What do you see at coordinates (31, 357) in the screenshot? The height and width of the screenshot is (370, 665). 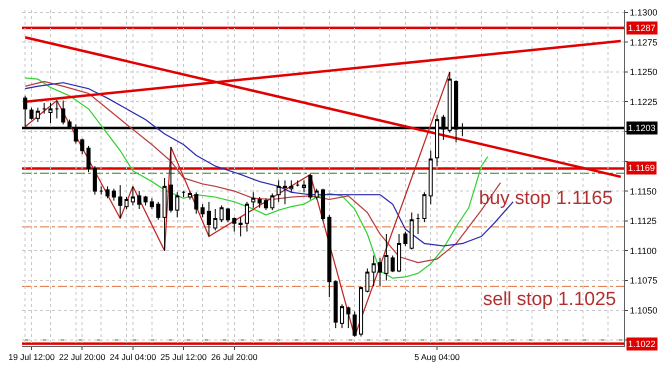 I see `x-tick-label: 19 Jul 12:00` at bounding box center [31, 357].